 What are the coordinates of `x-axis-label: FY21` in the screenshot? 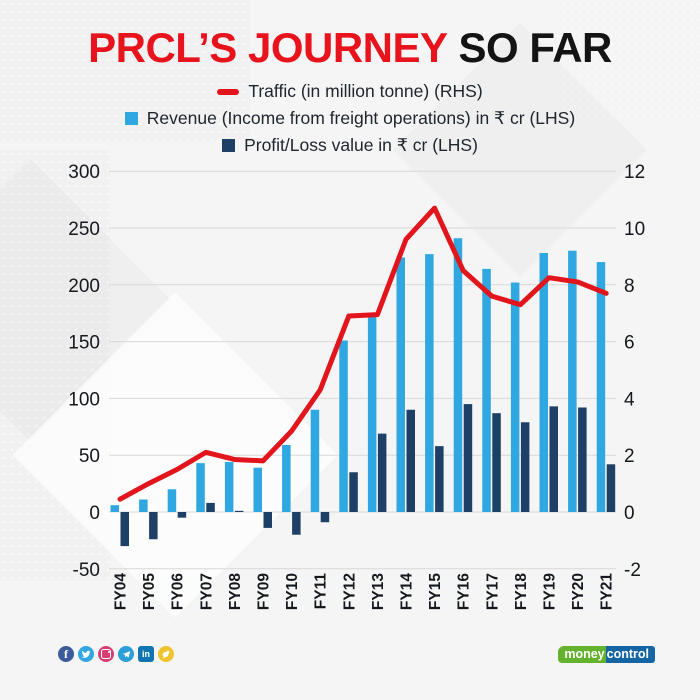 It's located at (607, 591).